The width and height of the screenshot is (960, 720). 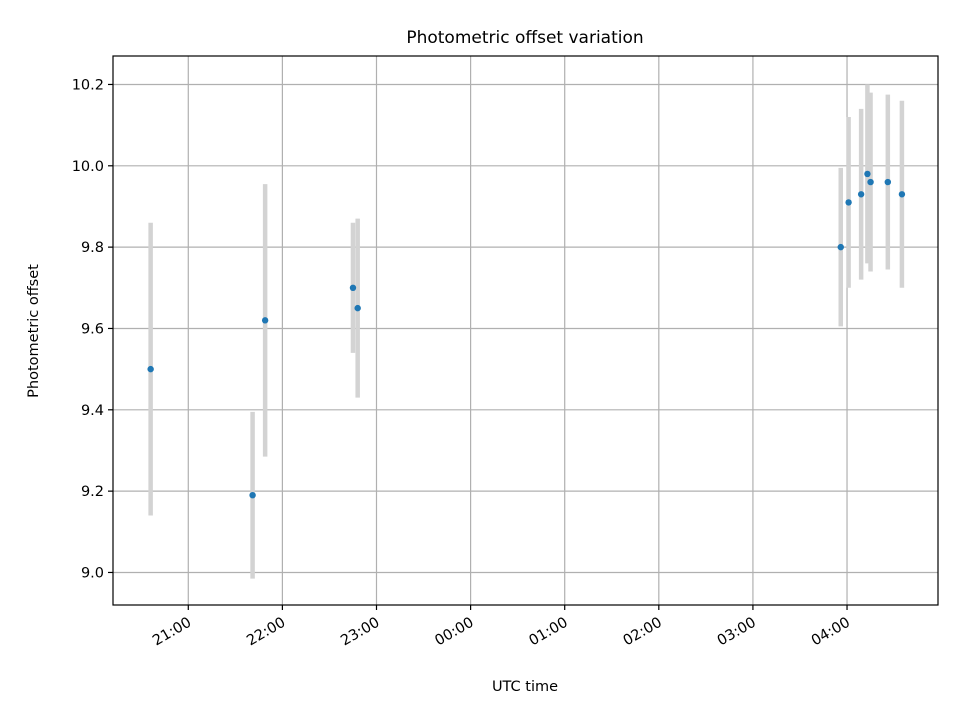 What do you see at coordinates (360, 632) in the screenshot?
I see `x-tick-label: 23:00` at bounding box center [360, 632].